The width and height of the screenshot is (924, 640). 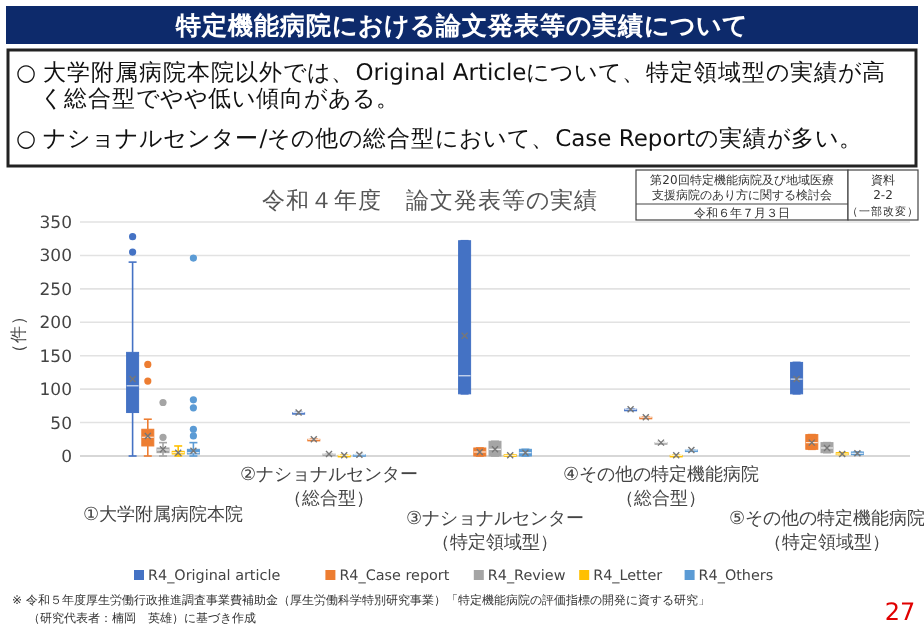 What do you see at coordinates (19, 334) in the screenshot?
I see `y-axis-title: （件）` at bounding box center [19, 334].